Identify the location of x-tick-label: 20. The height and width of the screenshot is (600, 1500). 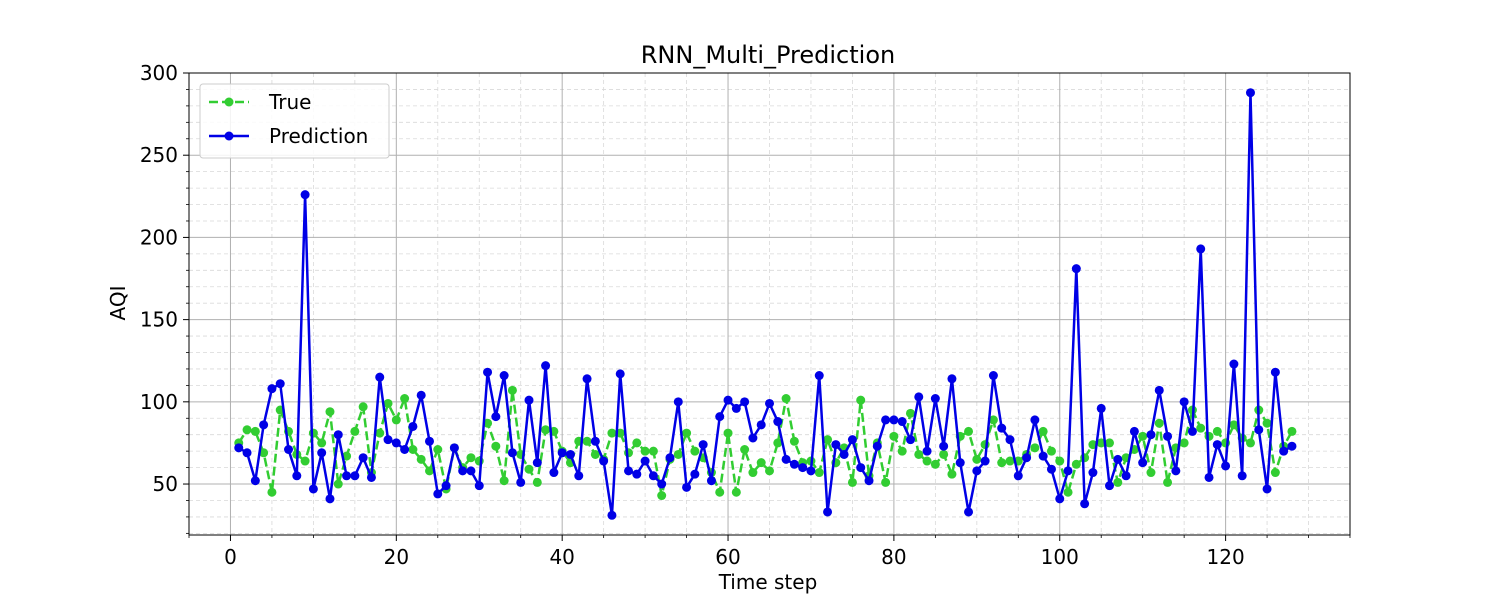
(396, 557).